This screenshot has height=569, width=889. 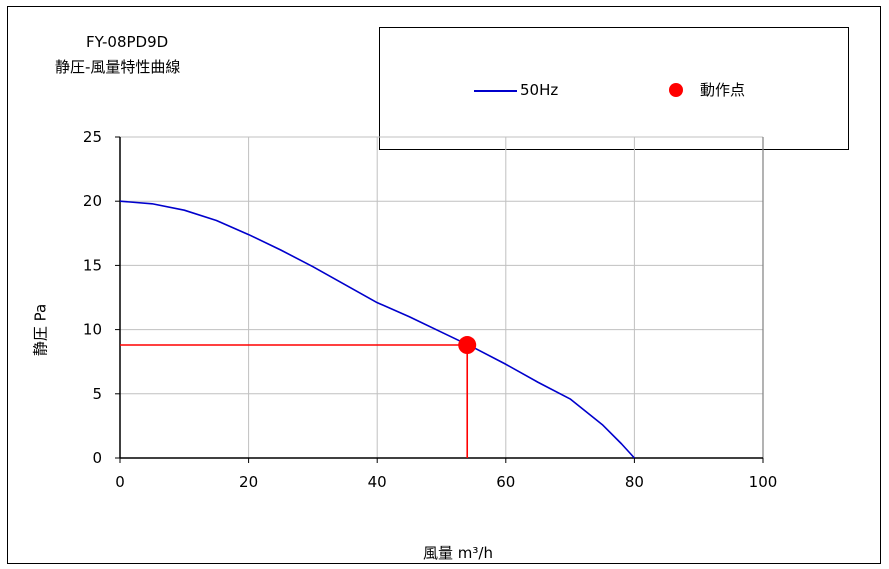 I want to click on y-axis-label: 静圧 Pa, so click(x=40, y=330).